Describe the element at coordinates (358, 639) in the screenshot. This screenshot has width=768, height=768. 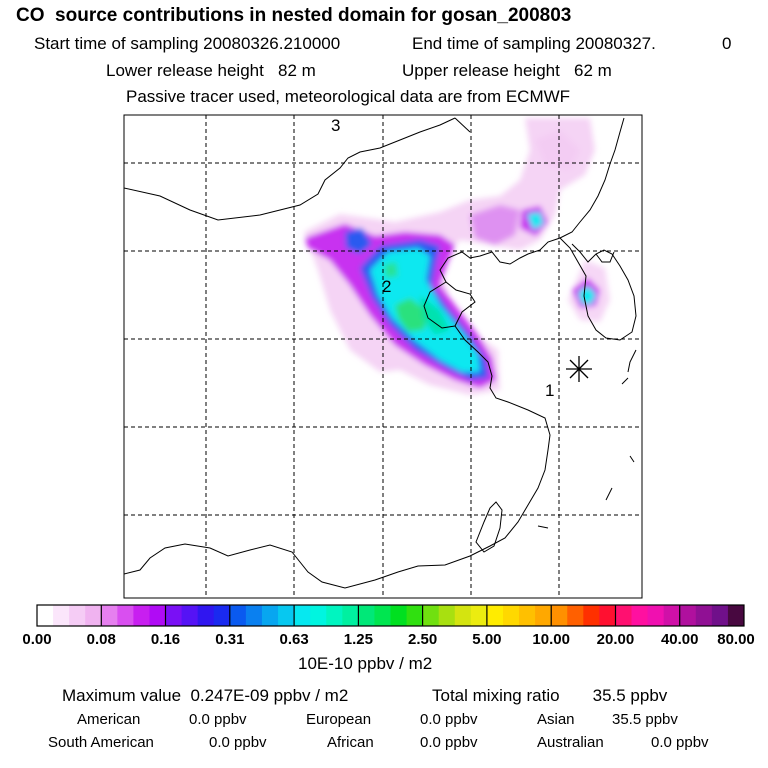
I see `colorbar-tick-label: 1.25` at that location.